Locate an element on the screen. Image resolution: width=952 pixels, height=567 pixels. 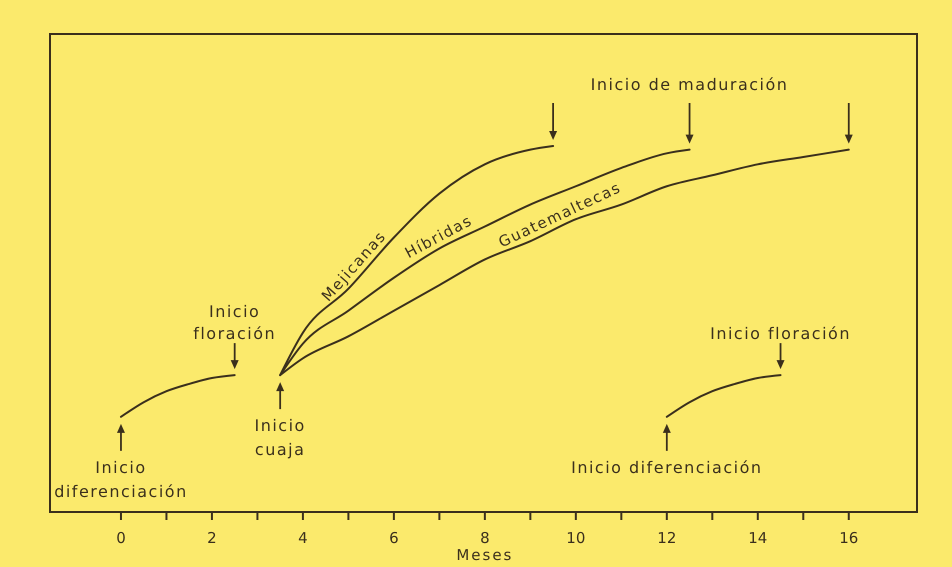
x-tick-label: 10 is located at coordinates (576, 538).